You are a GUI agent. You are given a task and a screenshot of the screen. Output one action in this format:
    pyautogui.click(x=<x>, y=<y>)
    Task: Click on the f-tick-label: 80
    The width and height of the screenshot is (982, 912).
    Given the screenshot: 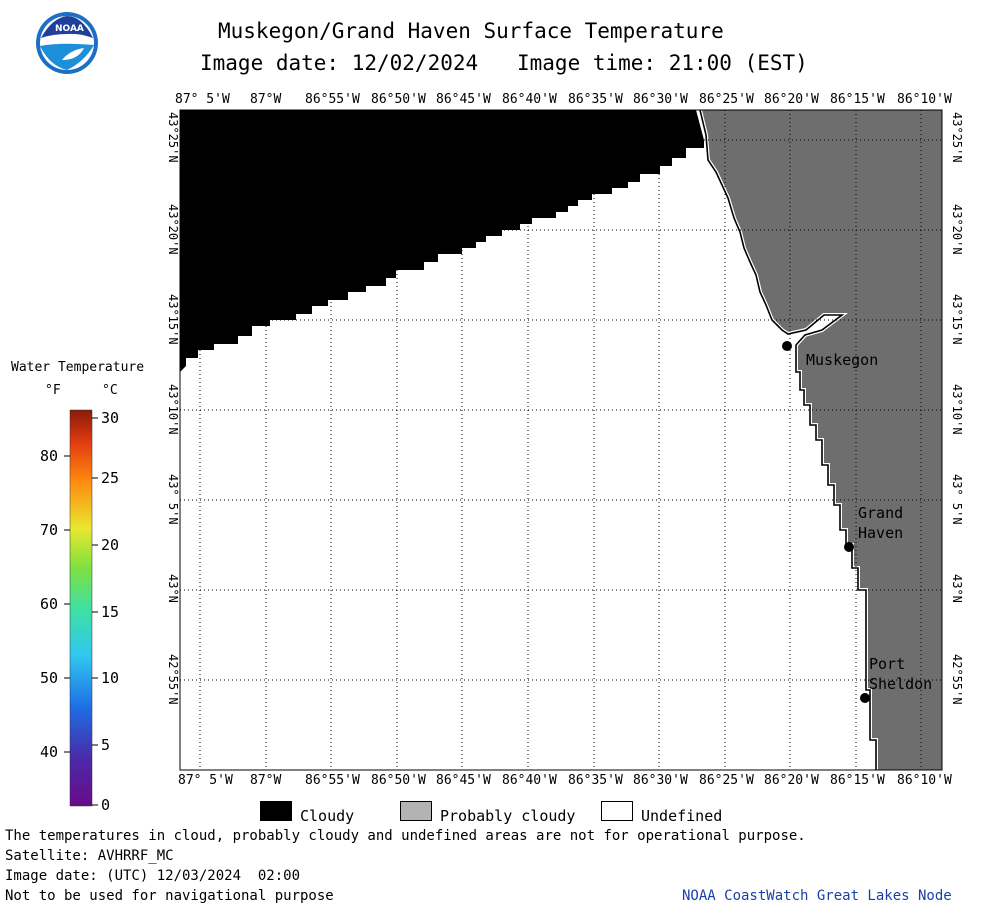 What is the action you would take?
    pyautogui.click(x=49, y=456)
    